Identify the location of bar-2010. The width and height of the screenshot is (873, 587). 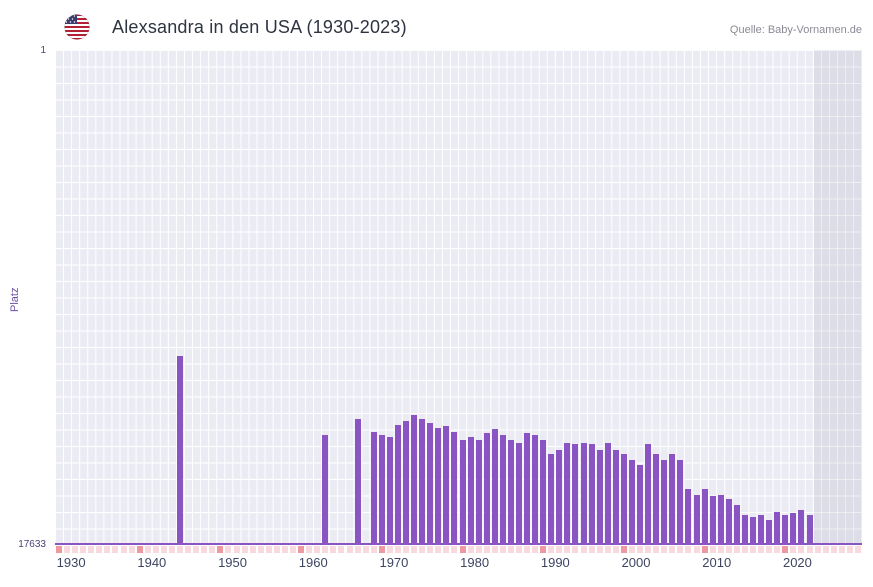
(720, 519).